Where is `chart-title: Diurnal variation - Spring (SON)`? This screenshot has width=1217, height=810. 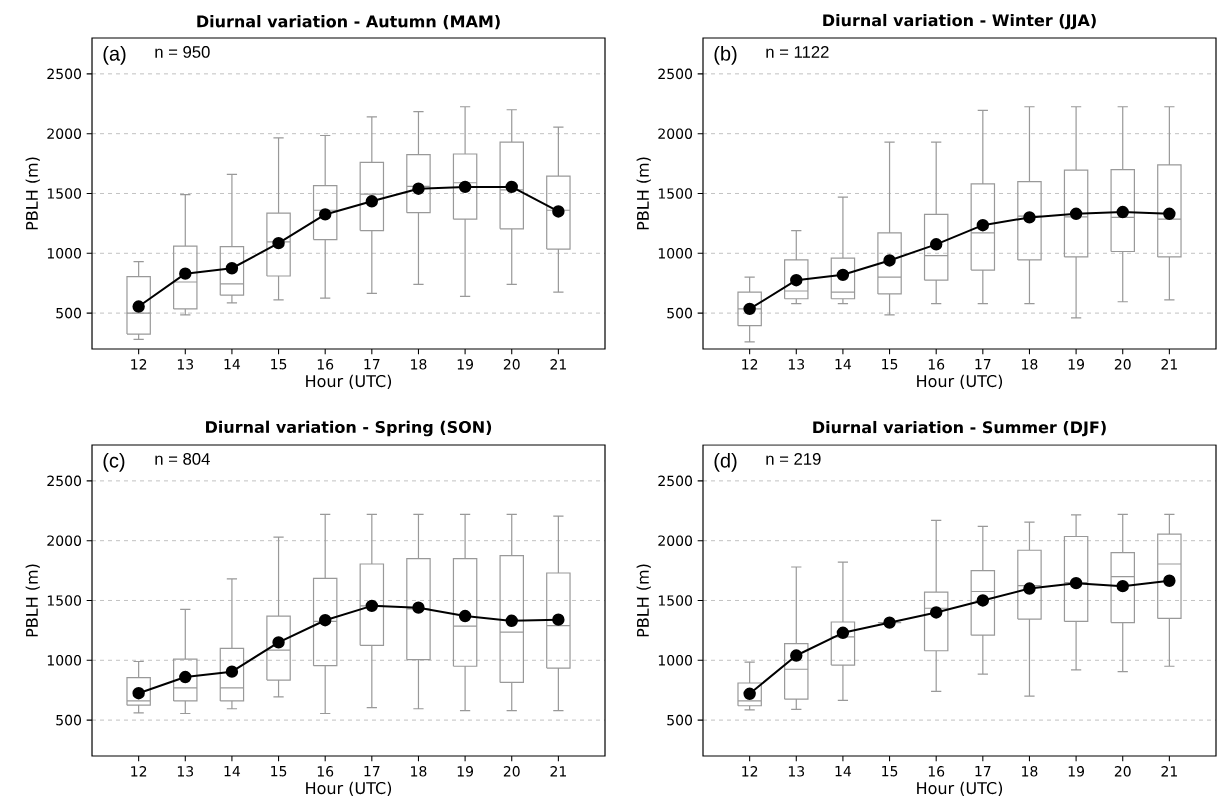 chart-title: Diurnal variation - Spring (SON) is located at coordinates (349, 428).